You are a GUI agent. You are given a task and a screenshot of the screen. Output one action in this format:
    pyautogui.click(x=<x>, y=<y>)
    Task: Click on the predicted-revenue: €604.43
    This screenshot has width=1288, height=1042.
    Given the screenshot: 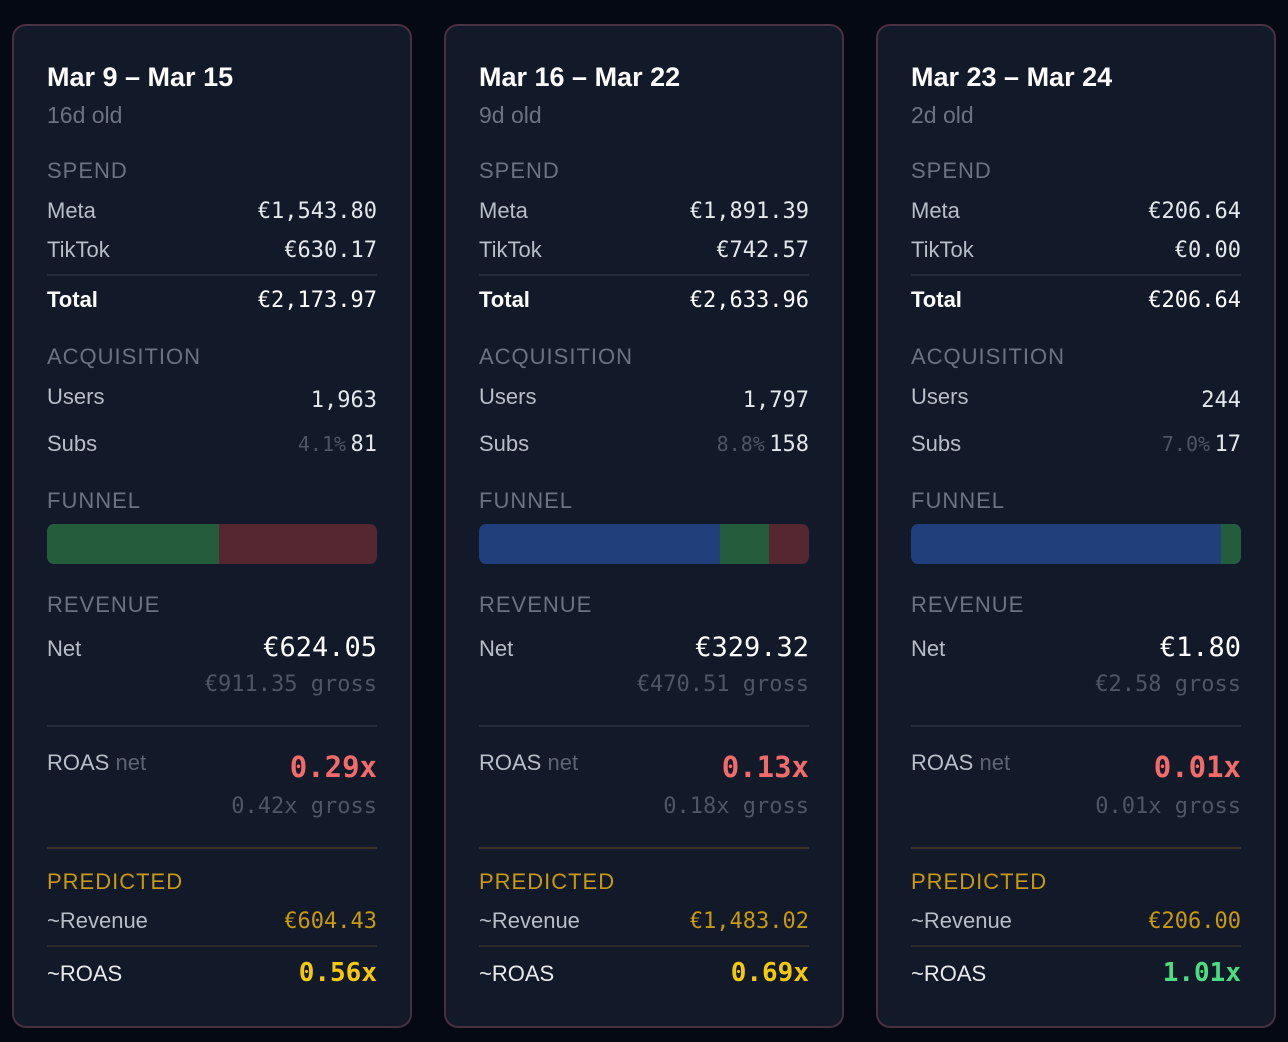 What is the action you would take?
    pyautogui.click(x=330, y=921)
    